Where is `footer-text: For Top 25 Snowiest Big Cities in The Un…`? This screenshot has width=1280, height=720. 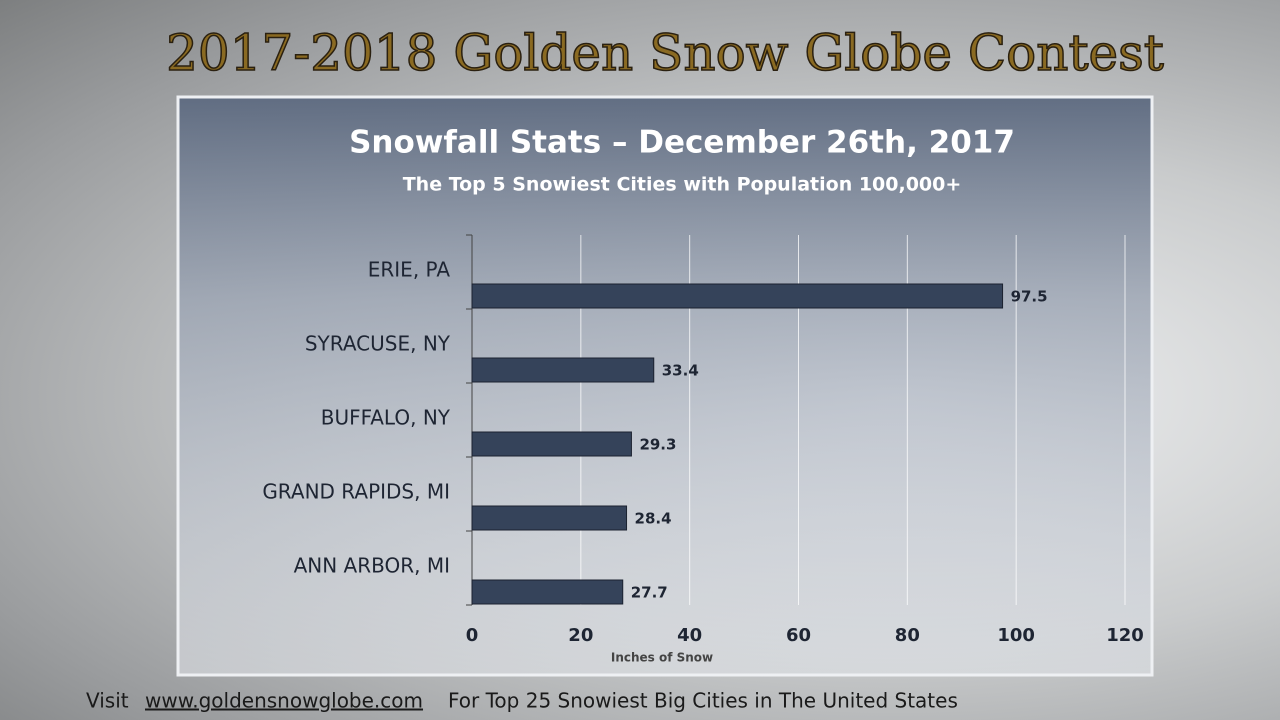 footer-text: For Top 25 Snowiest Big Cities in The Un… is located at coordinates (703, 701).